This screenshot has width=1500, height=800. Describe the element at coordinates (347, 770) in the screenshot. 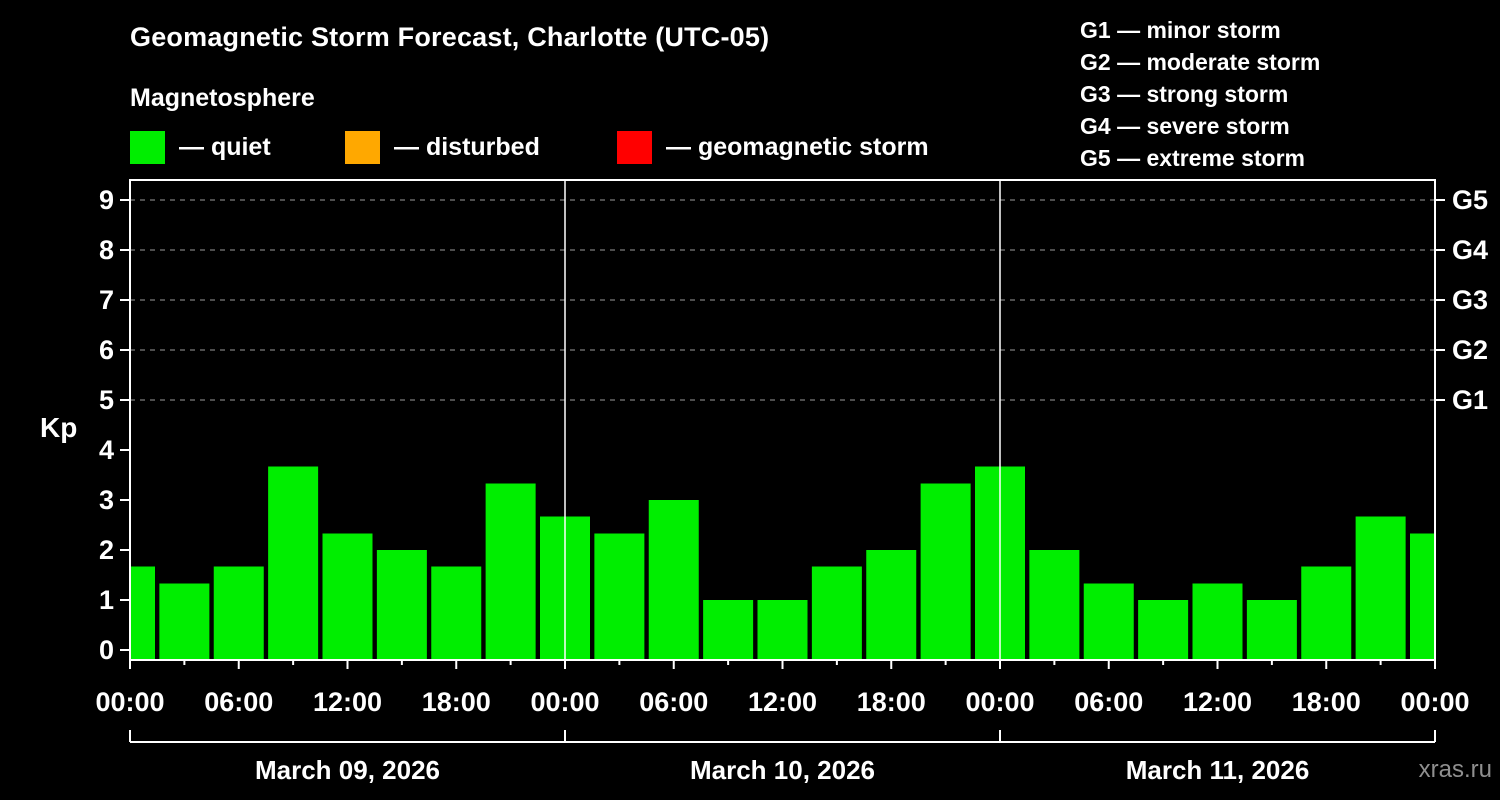

I see `date-label: March 09, 2026` at that location.